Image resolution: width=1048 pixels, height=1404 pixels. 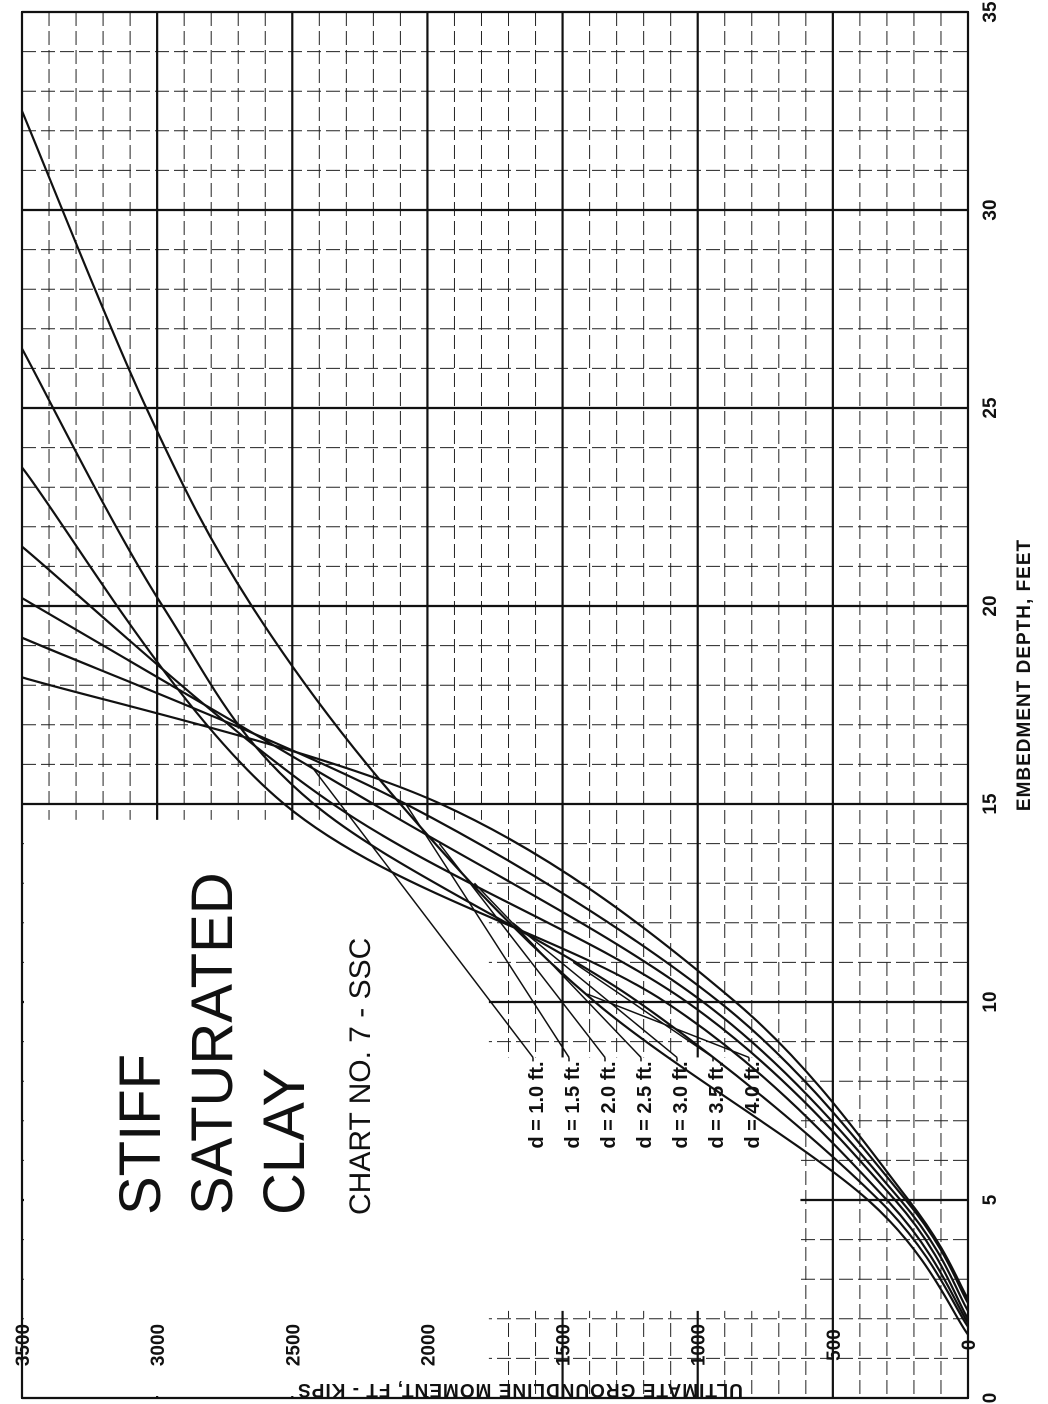 I want to click on chart-subtitle: CHART NO. 7 - SSC, so click(x=360, y=1076).